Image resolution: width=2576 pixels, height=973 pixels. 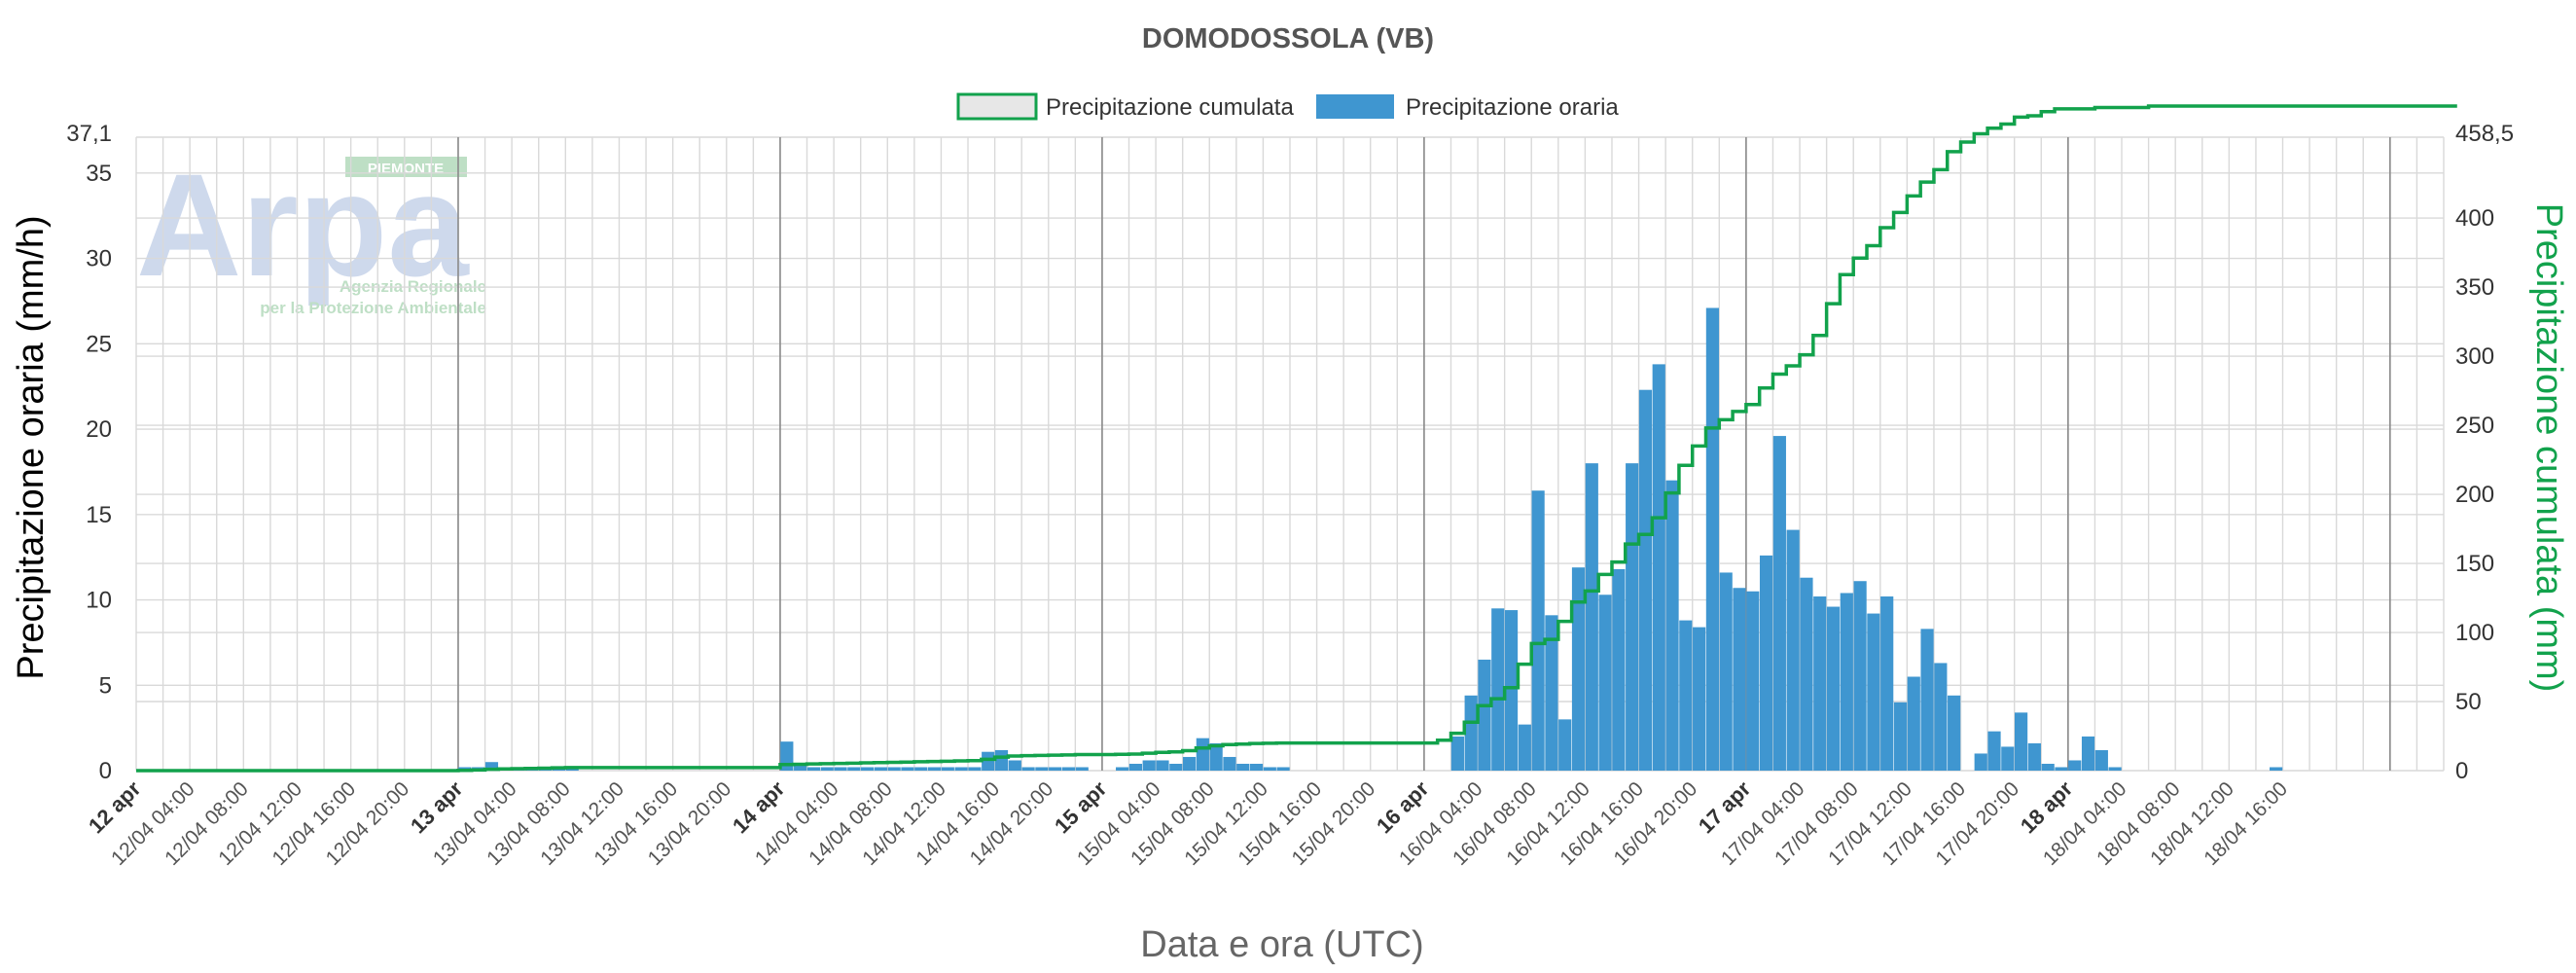 I want to click on y-axis-left-title: Precipitazione oraria (mm/h), so click(x=31, y=447).